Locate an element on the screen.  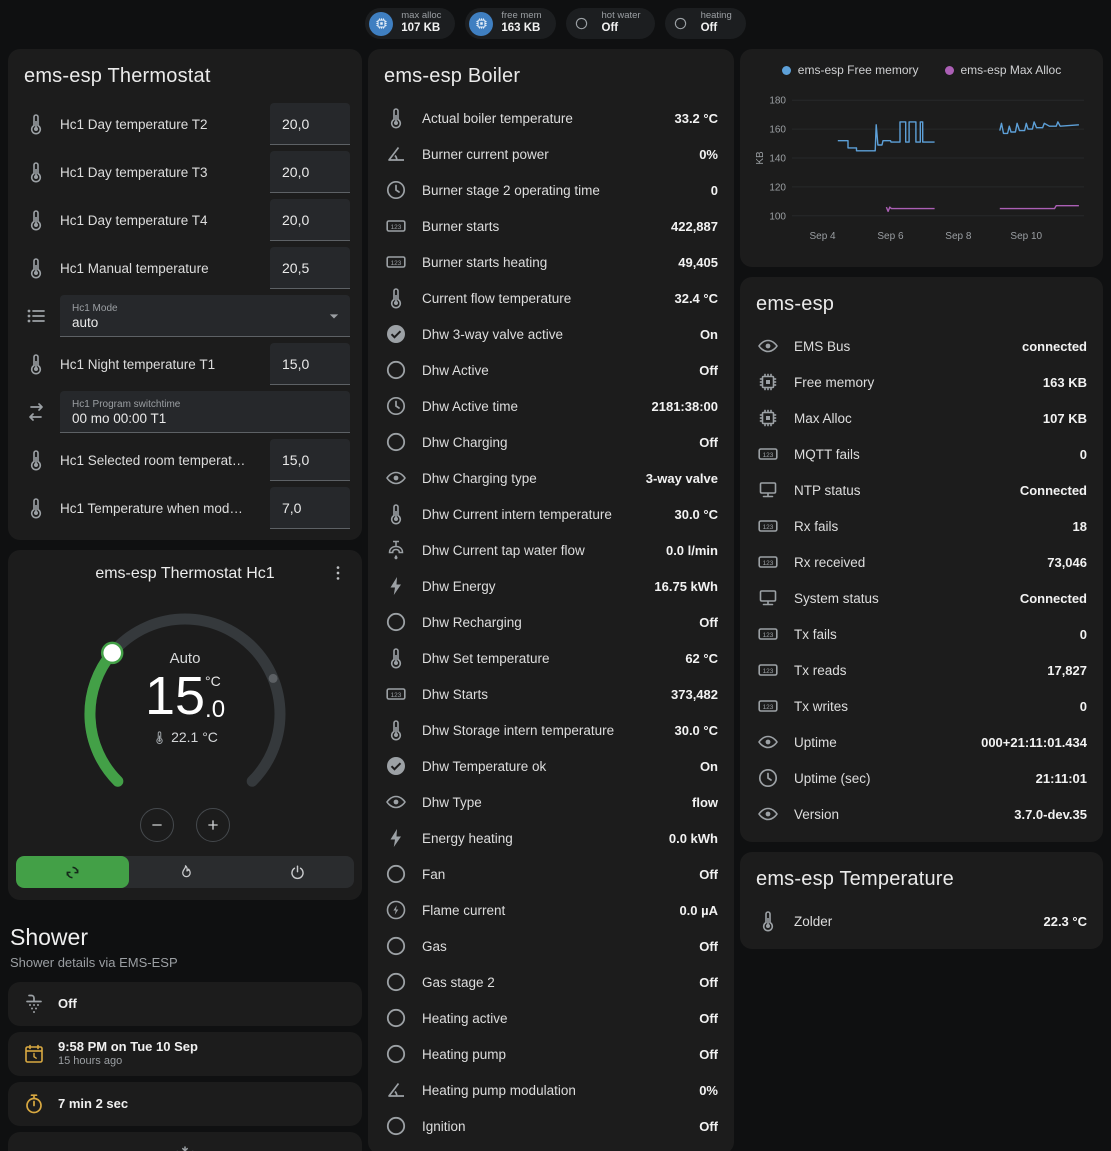
badge-heating: heating Off is located at coordinates (705, 23).